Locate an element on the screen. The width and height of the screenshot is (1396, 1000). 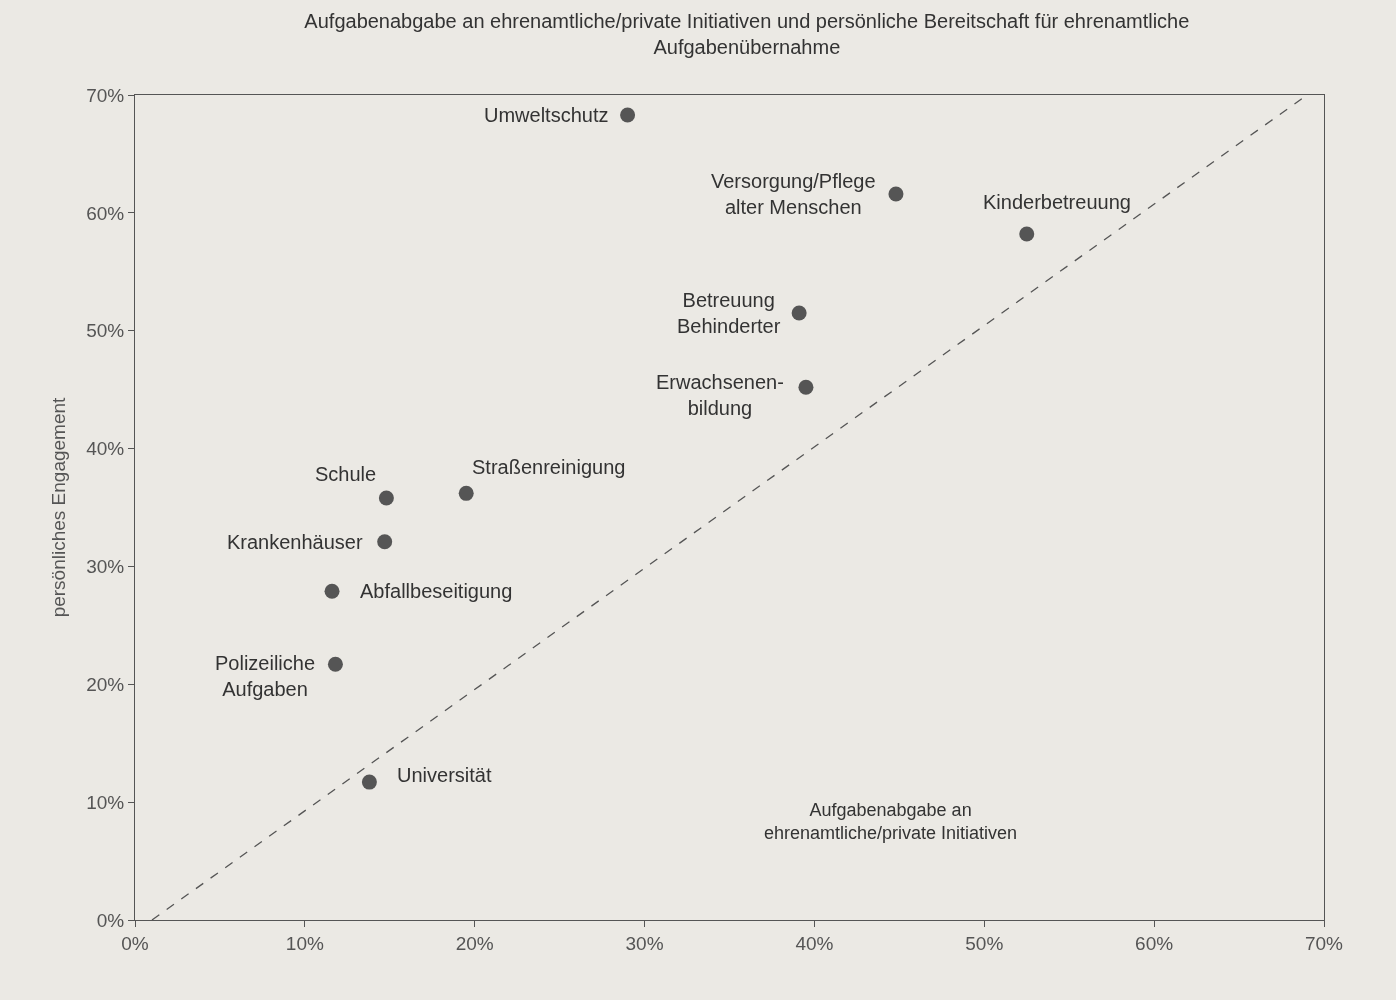
x-tick-label: 10% is located at coordinates (304, 943).